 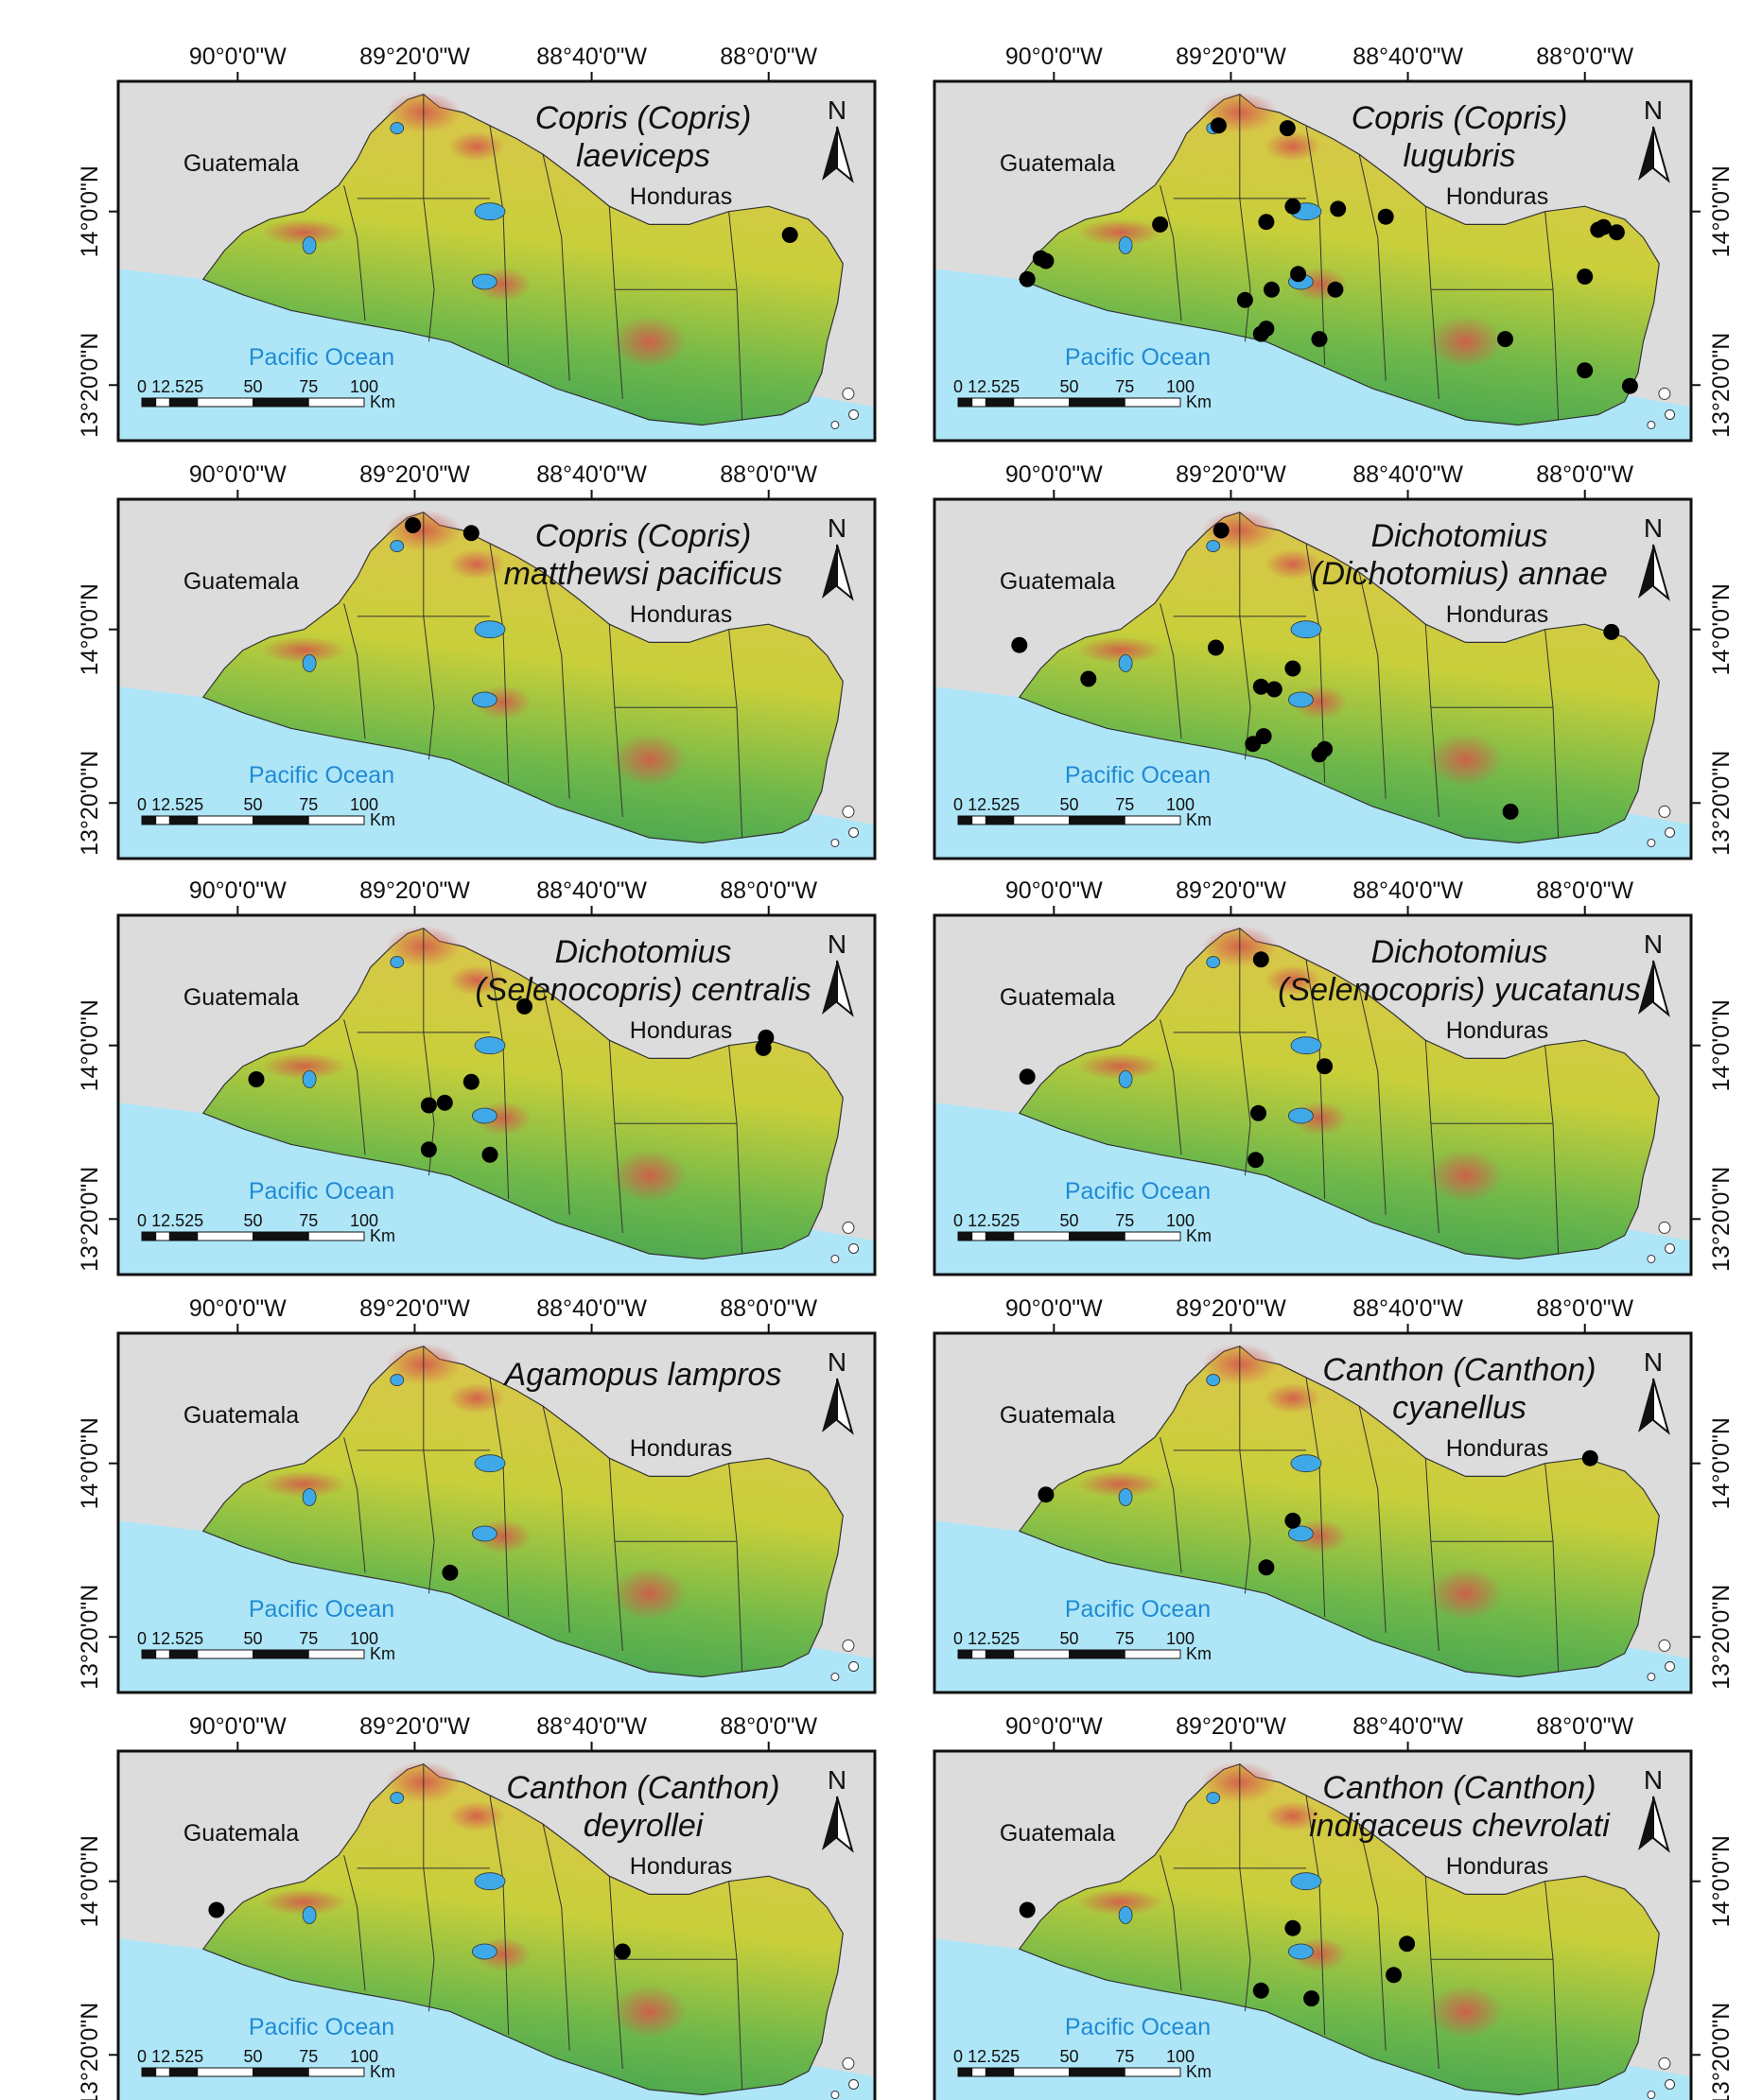 I want to click on scale-bar-label: 50, so click(x=1068, y=1220).